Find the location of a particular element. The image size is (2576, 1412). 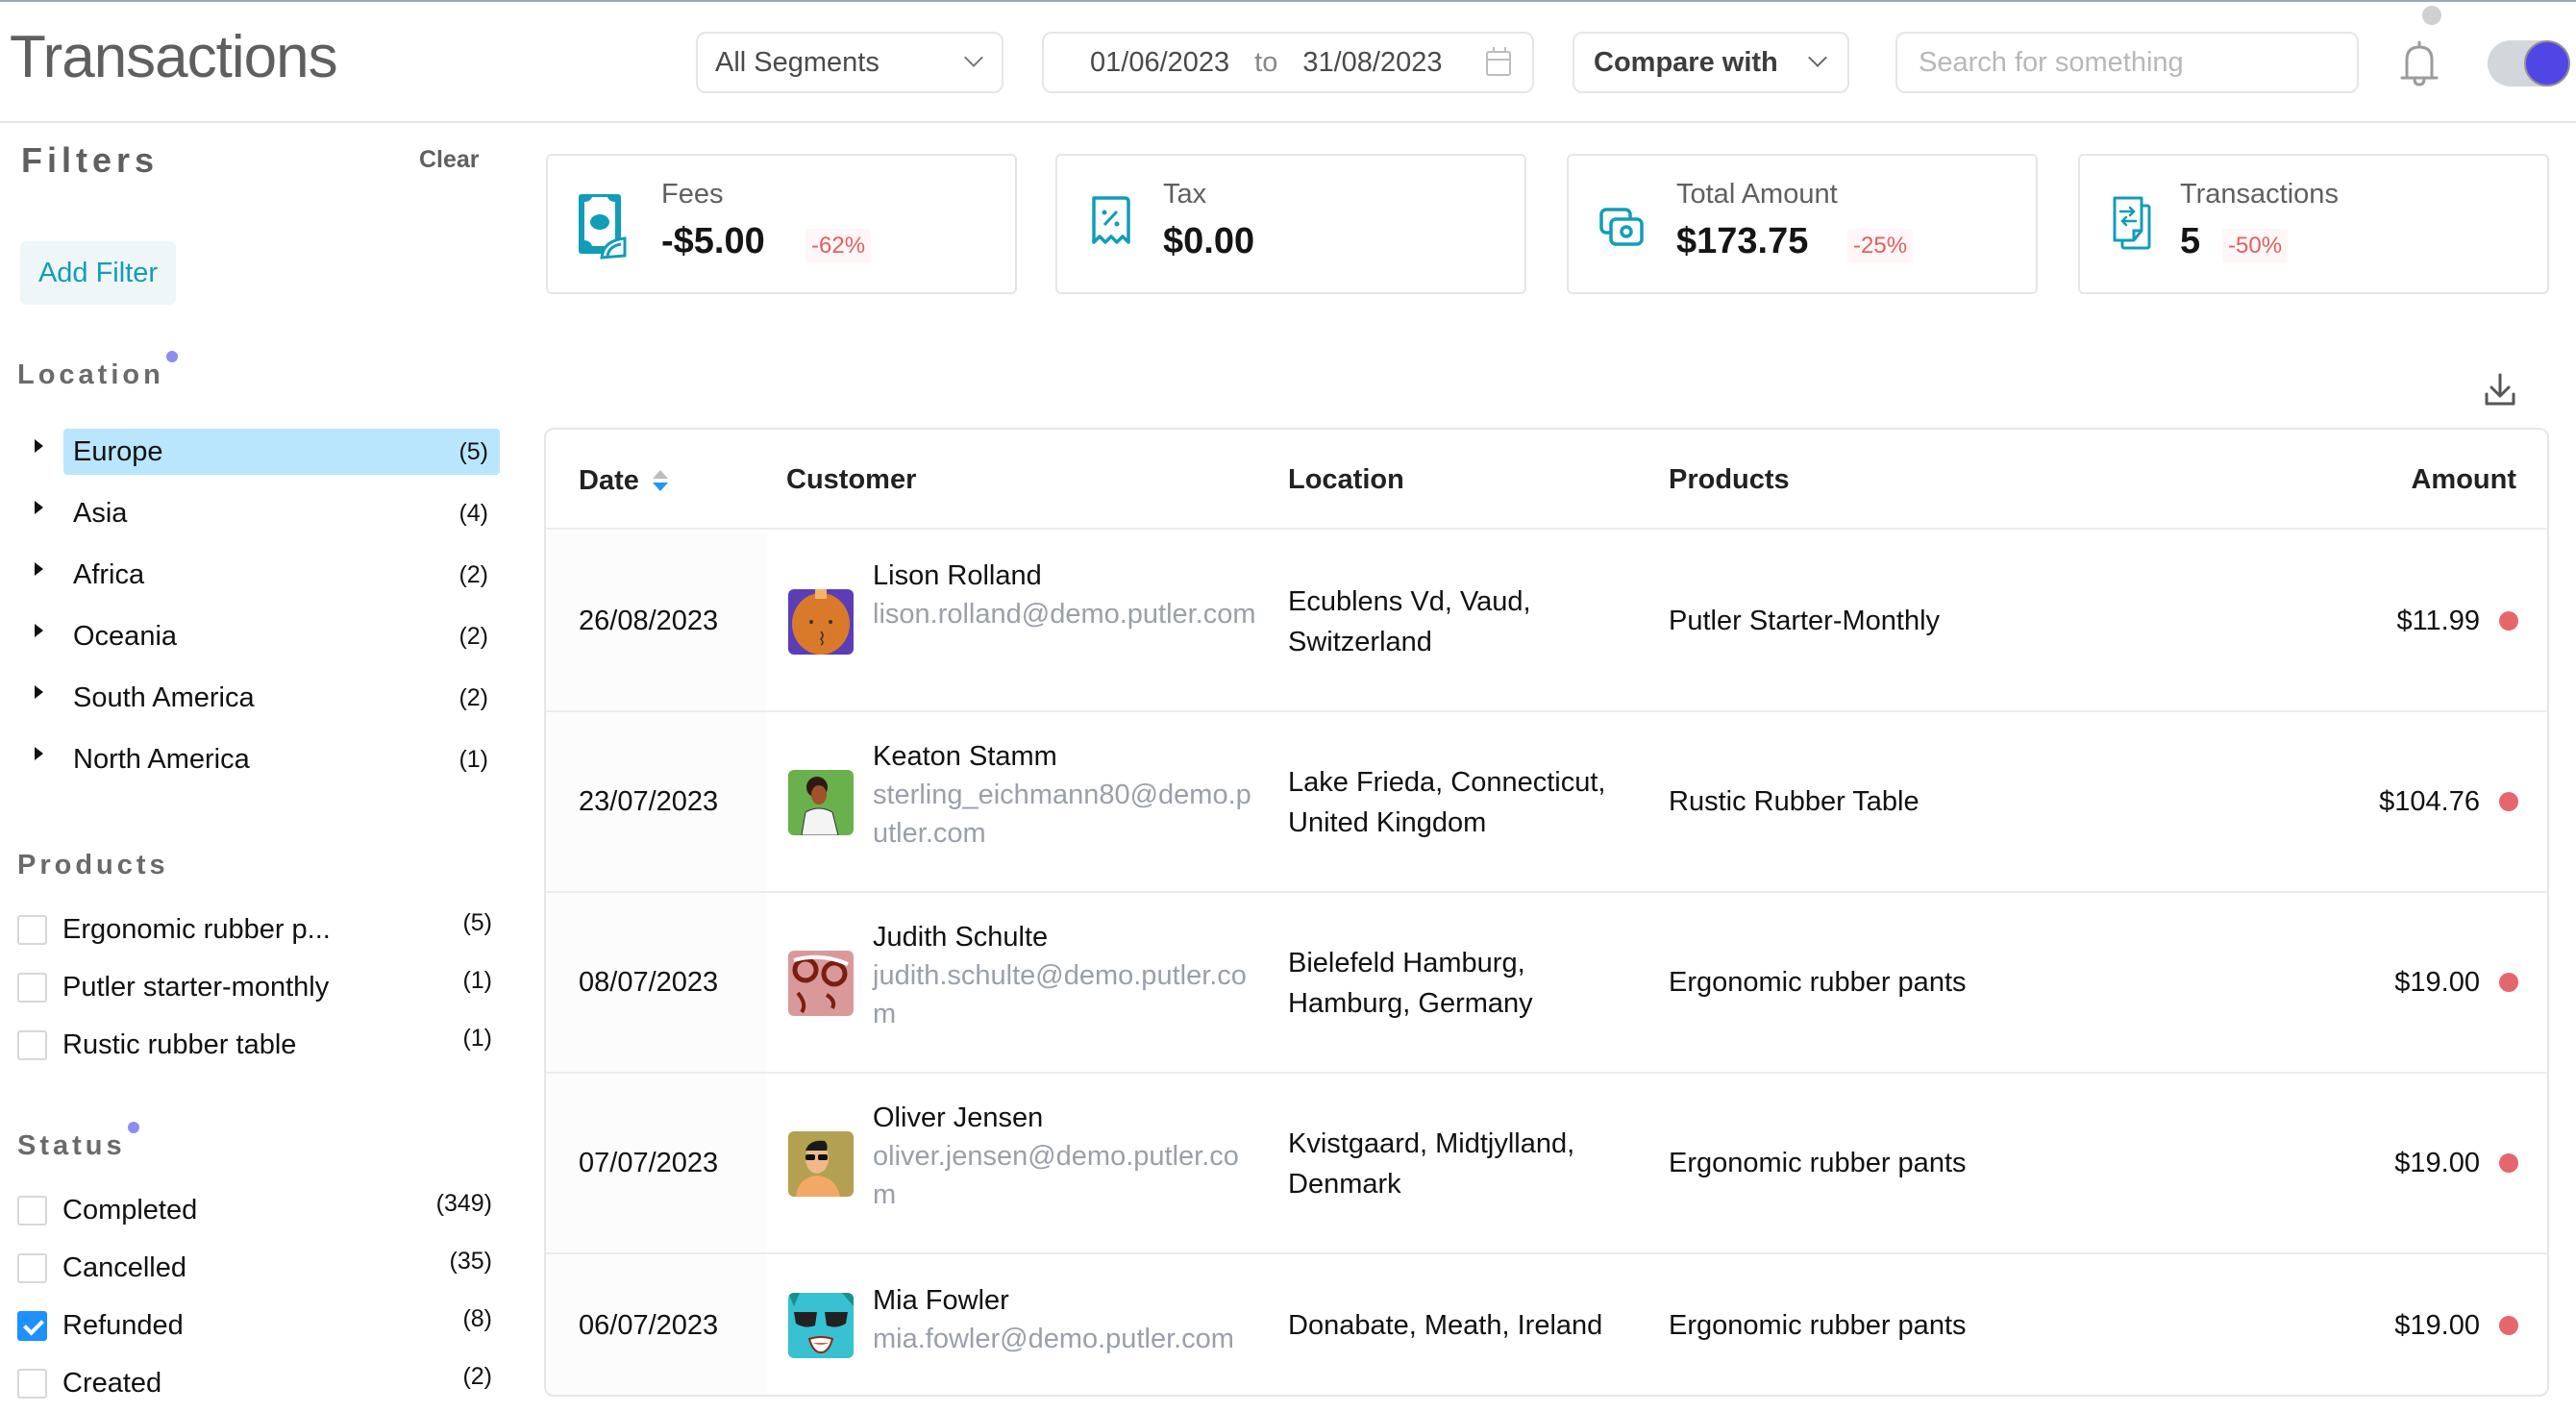

search-box is located at coordinates (2127, 63).